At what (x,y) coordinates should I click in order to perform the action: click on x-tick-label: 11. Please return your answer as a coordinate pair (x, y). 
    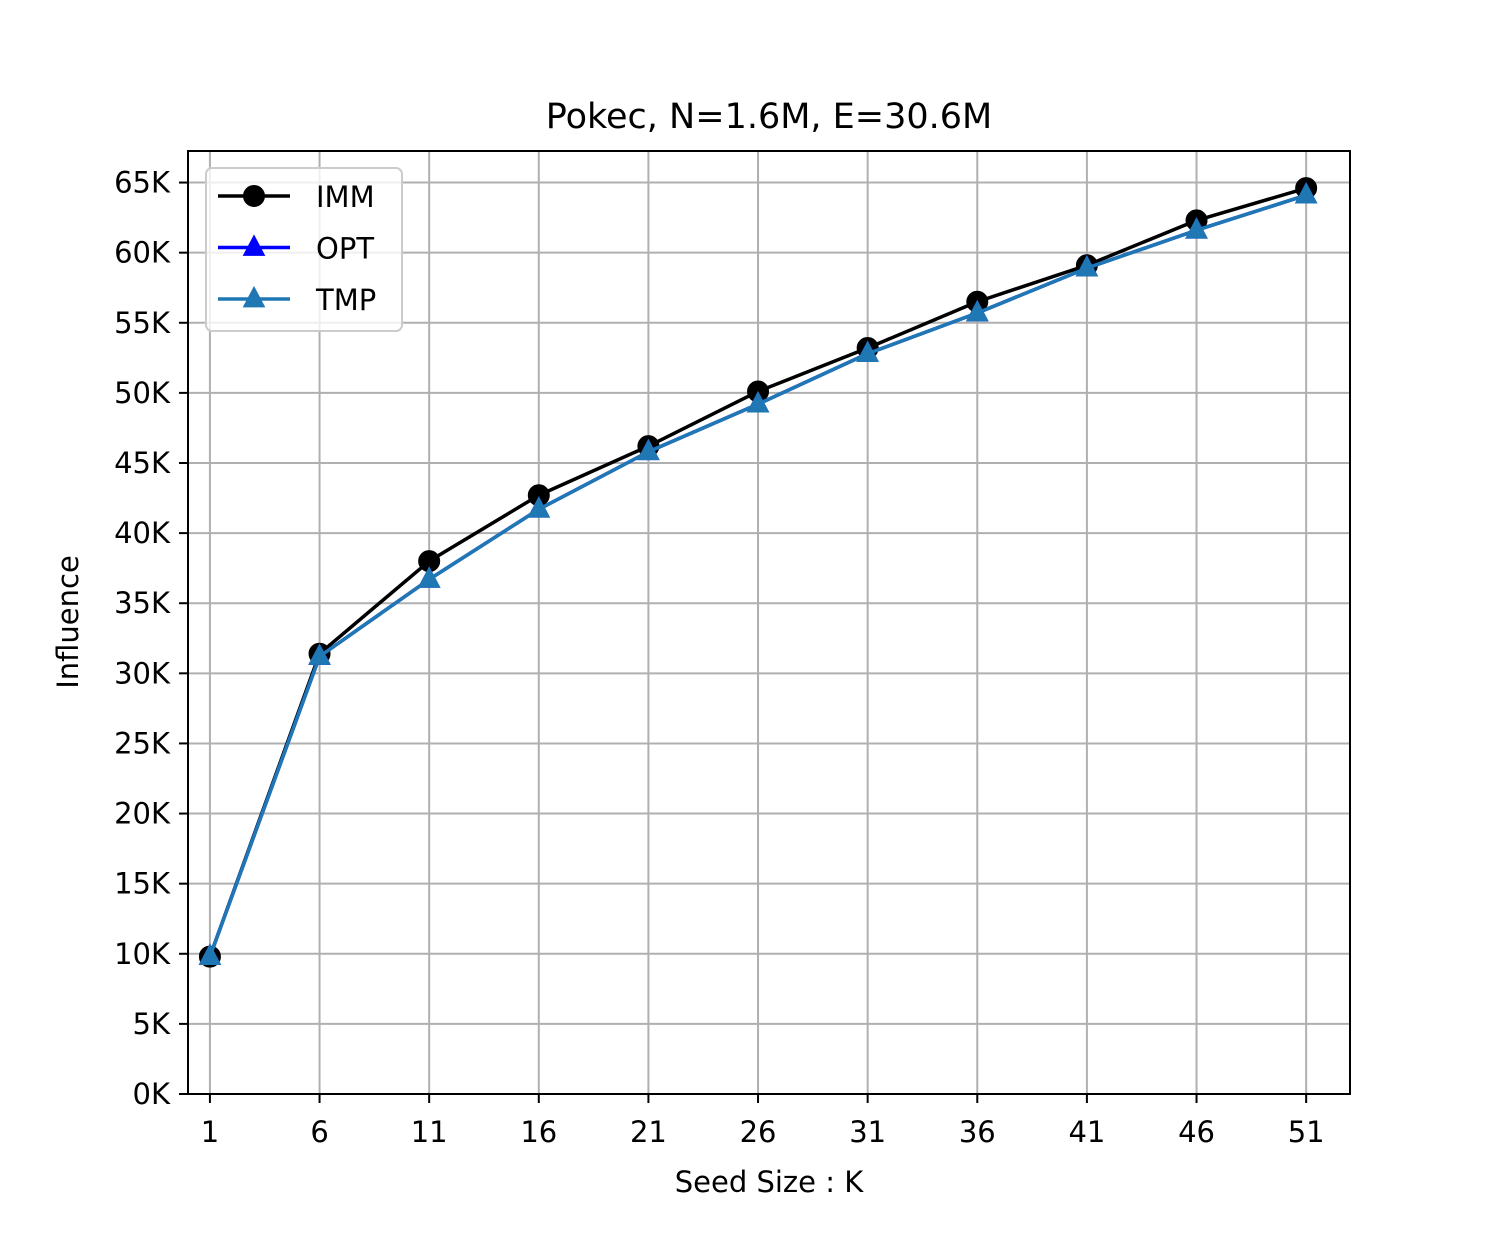
    Looking at the image, I should click on (429, 1132).